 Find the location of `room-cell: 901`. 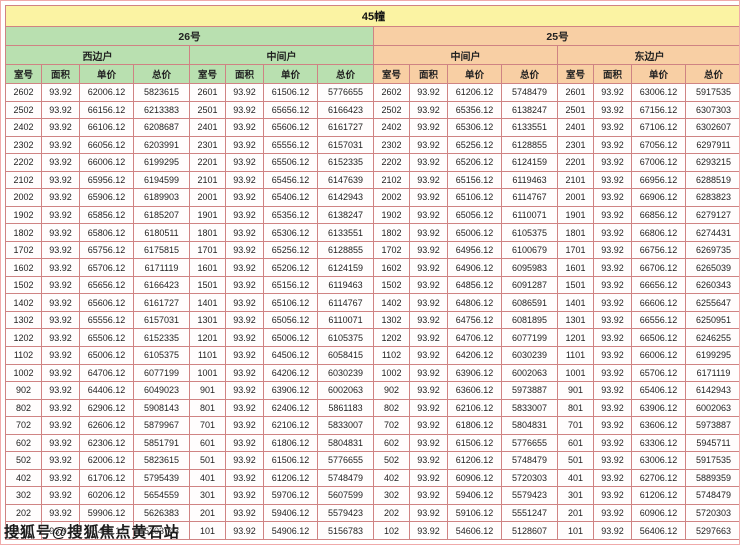

room-cell: 901 is located at coordinates (207, 390).